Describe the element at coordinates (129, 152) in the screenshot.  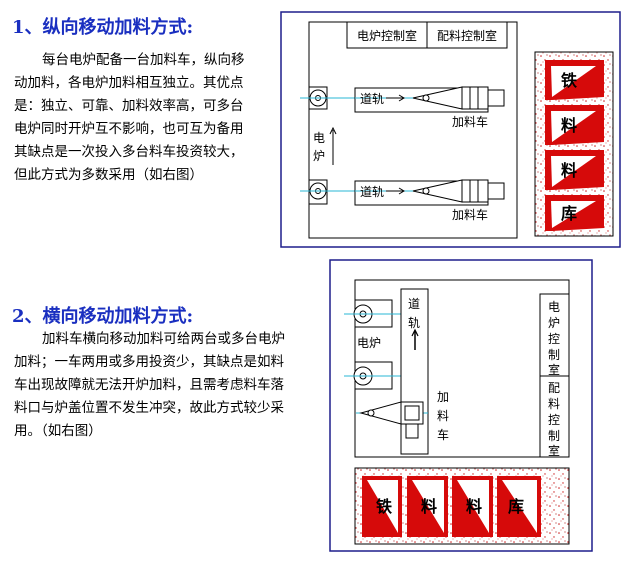
I see `section1-line: 其缺点是一次投入多台料车投资较大，` at that location.